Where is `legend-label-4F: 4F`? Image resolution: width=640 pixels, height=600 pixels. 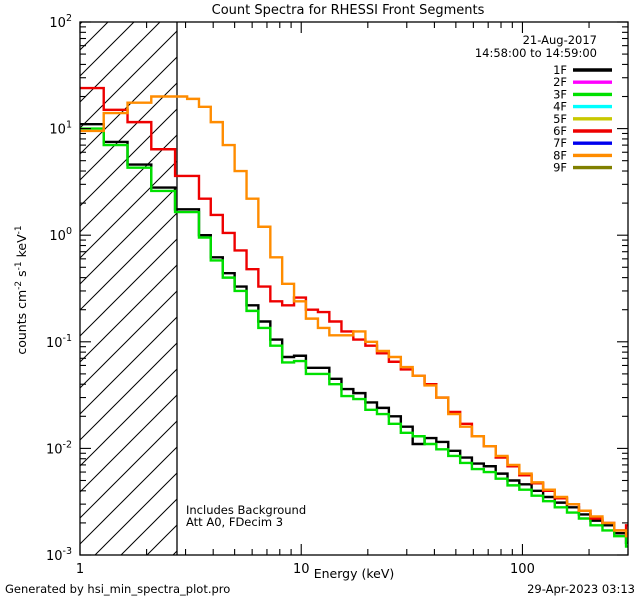 legend-label-4F: 4F is located at coordinates (560, 107).